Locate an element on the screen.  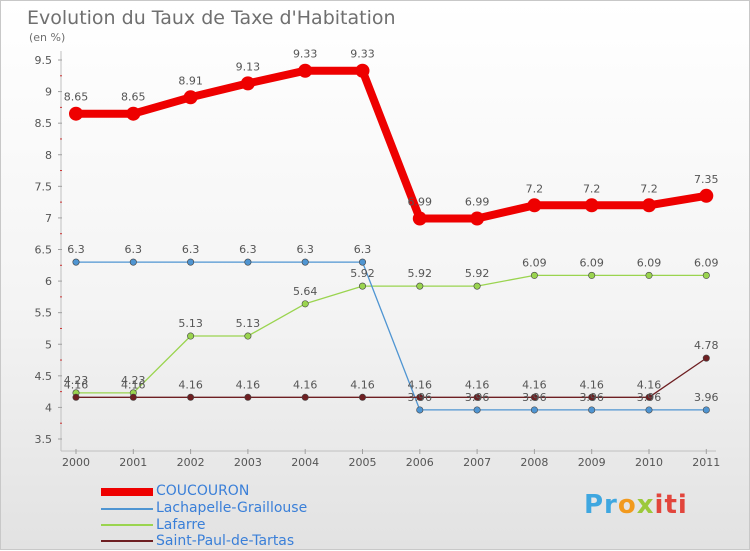
x-tick-label: 2005 is located at coordinates (363, 462).